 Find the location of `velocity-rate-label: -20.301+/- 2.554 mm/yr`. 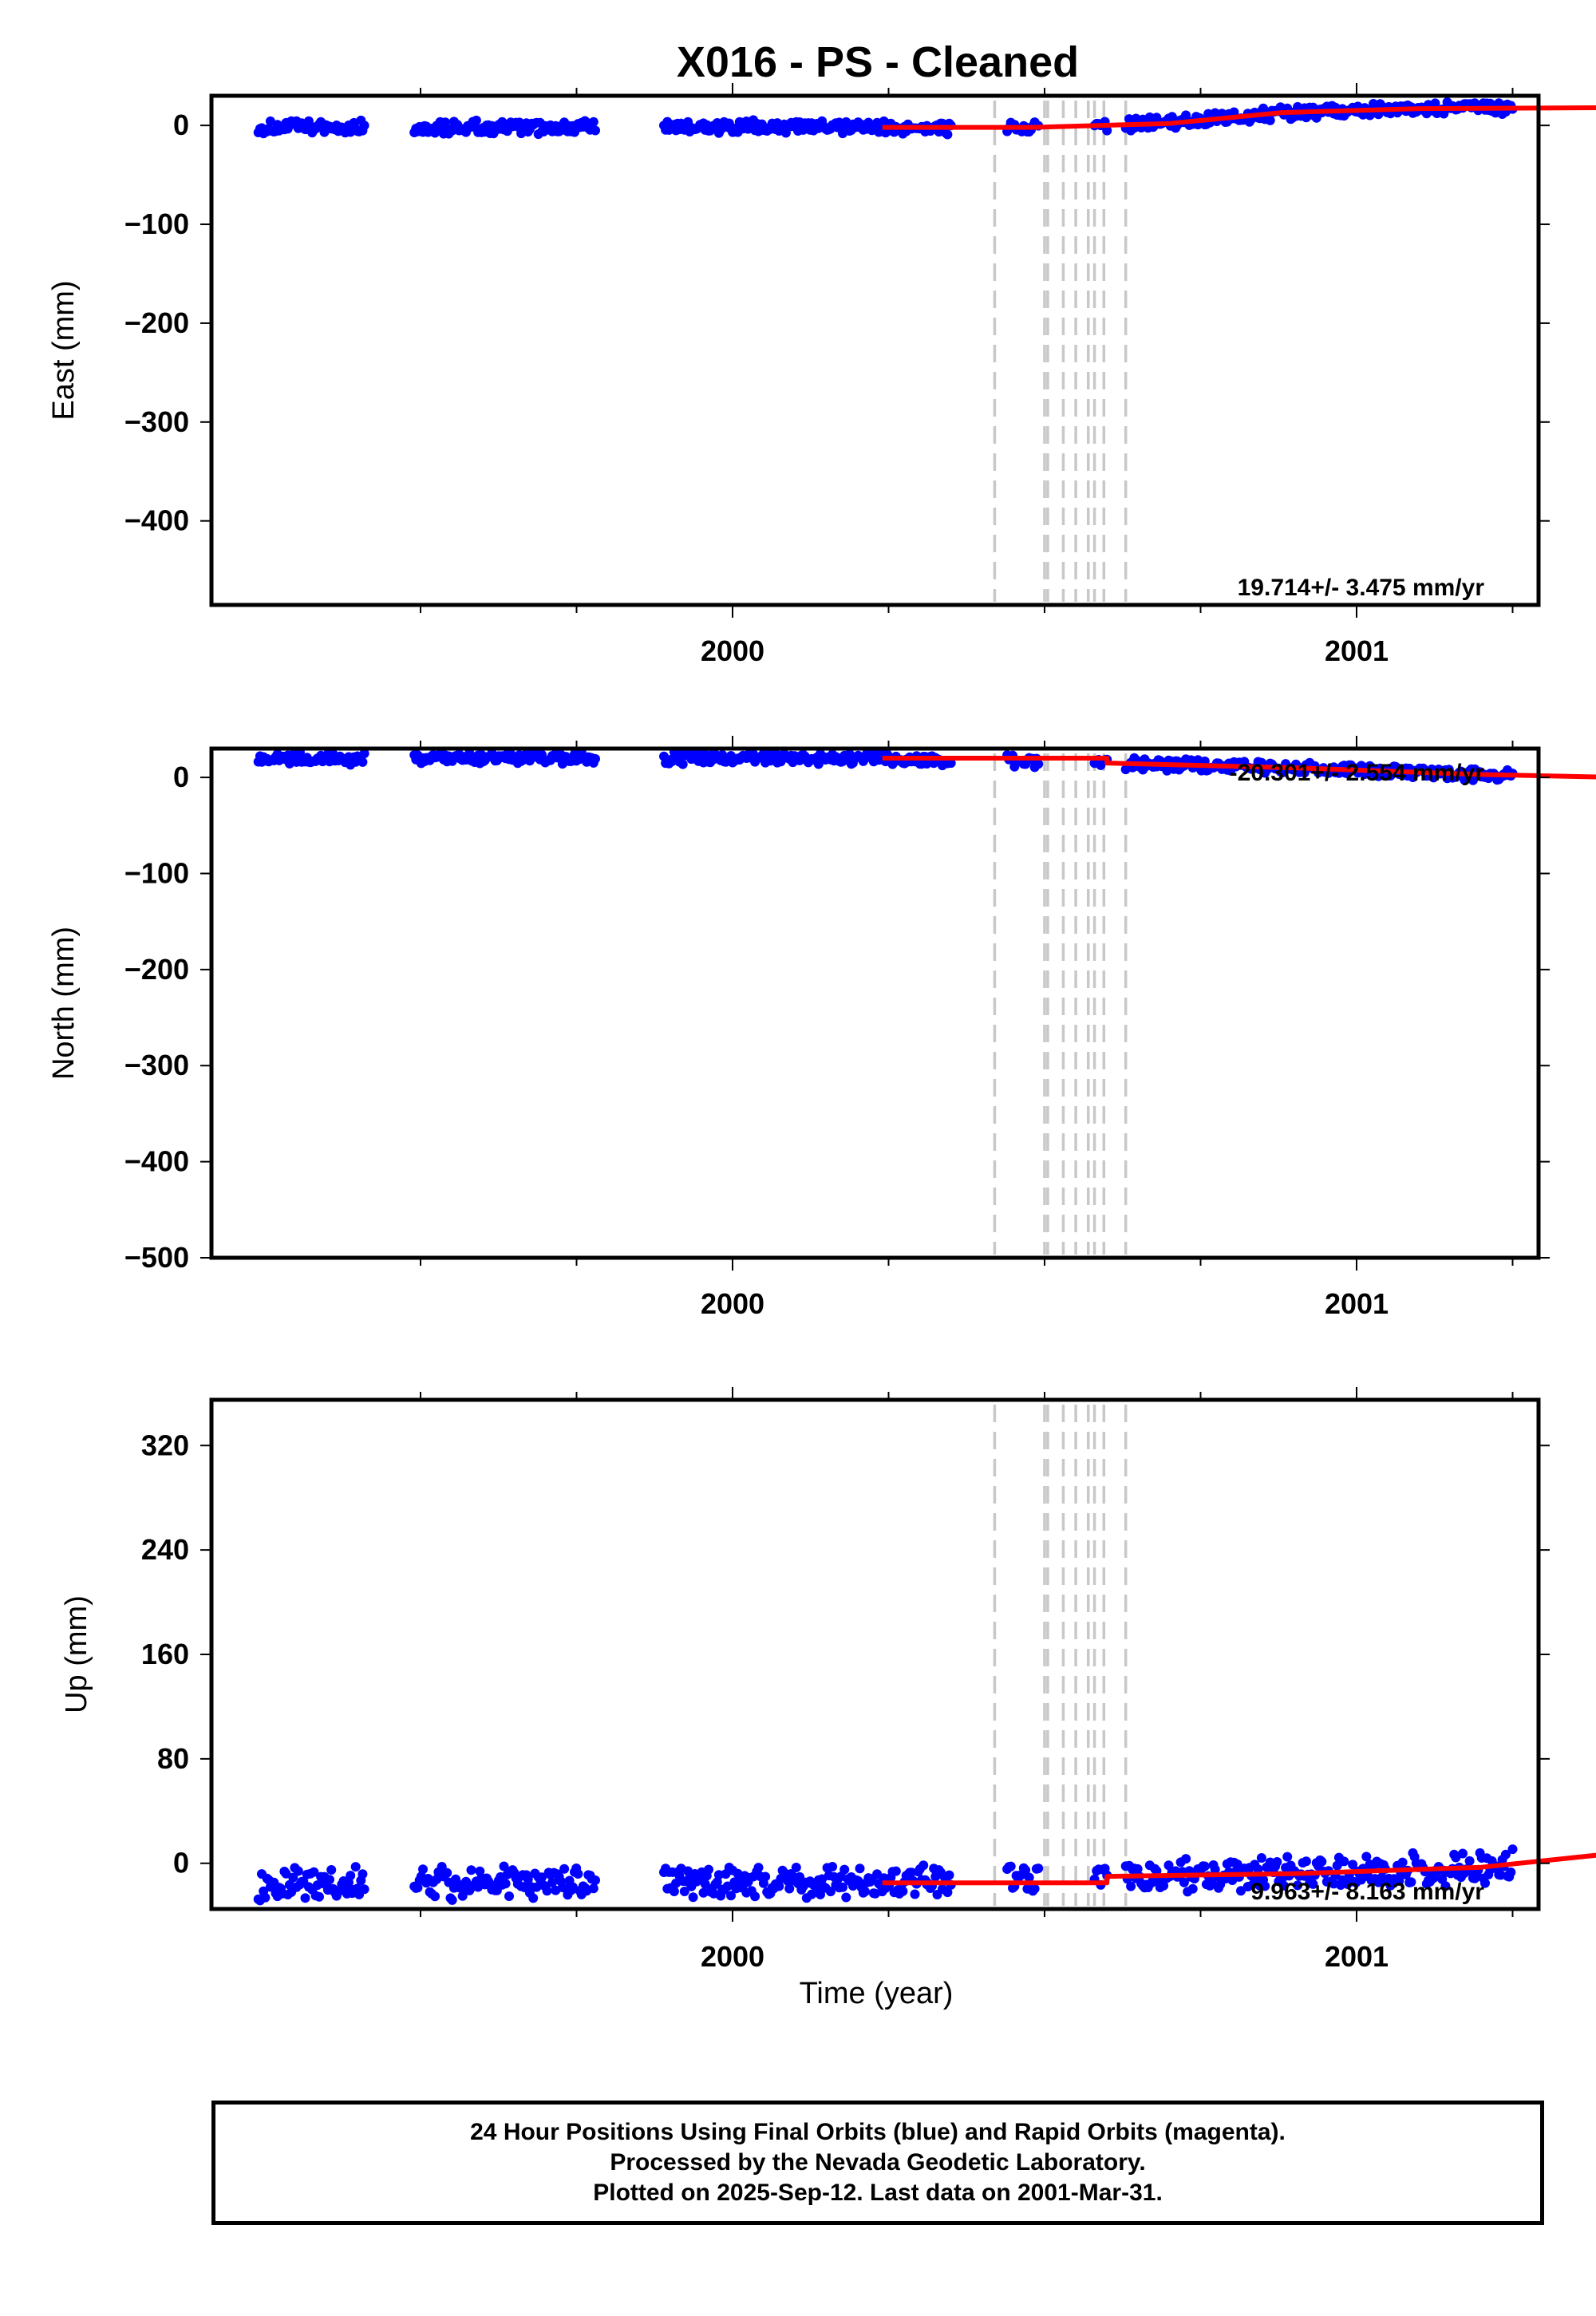

velocity-rate-label: -20.301+/- 2.554 mm/yr is located at coordinates (1357, 773).